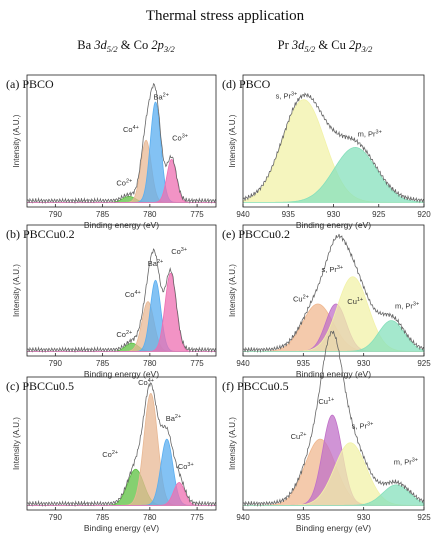 The width and height of the screenshot is (435, 550). Describe the element at coordinates (246, 84) in the screenshot. I see `panel-label: (d) PBCO` at that location.